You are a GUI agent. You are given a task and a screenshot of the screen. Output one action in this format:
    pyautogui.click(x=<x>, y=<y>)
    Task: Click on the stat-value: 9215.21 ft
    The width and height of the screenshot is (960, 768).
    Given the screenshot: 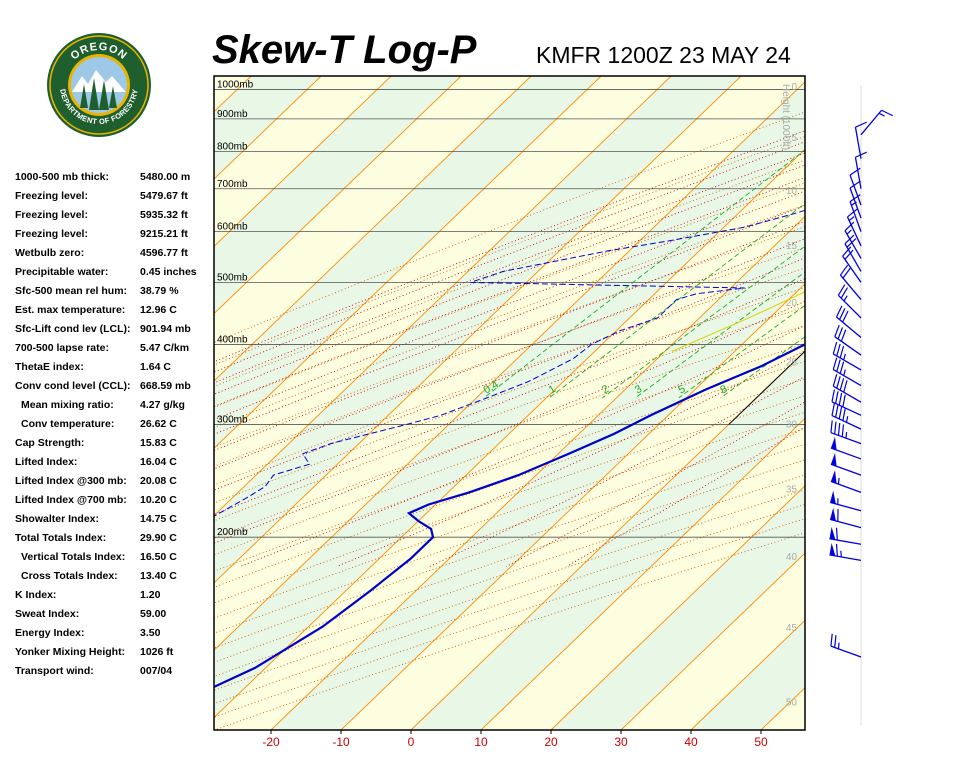 What is the action you would take?
    pyautogui.click(x=164, y=234)
    